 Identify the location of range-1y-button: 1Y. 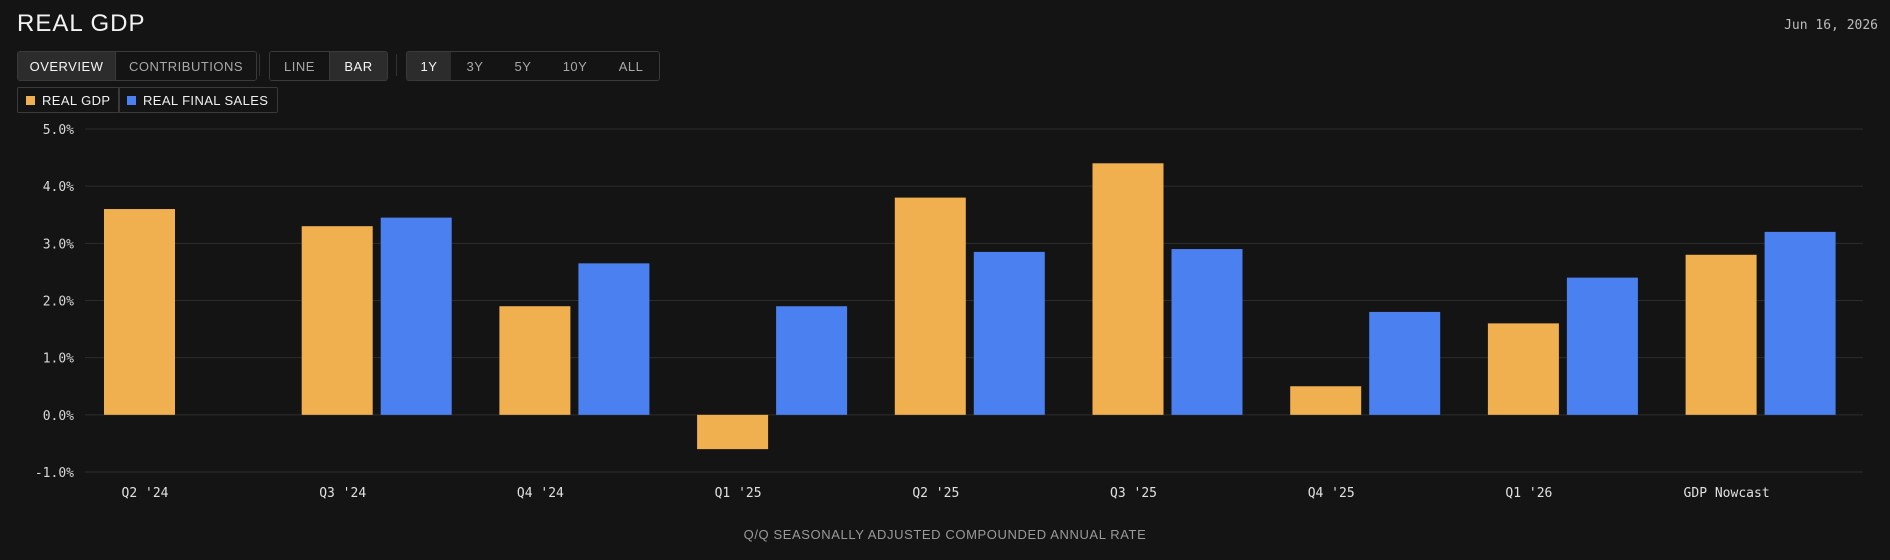
(429, 66).